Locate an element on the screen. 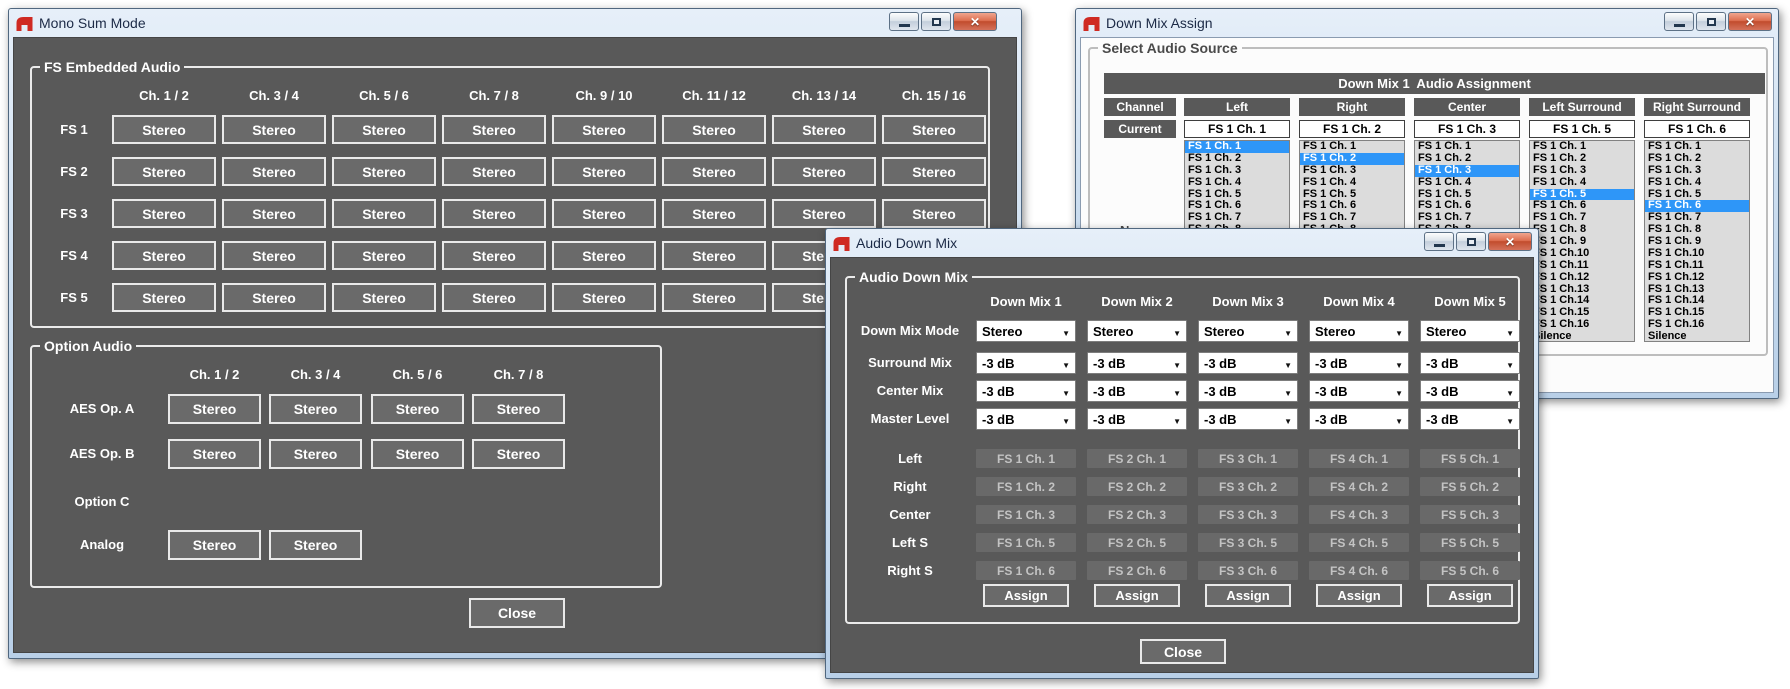 The height and width of the screenshot is (689, 1790). minimize-button is located at coordinates (904, 21).